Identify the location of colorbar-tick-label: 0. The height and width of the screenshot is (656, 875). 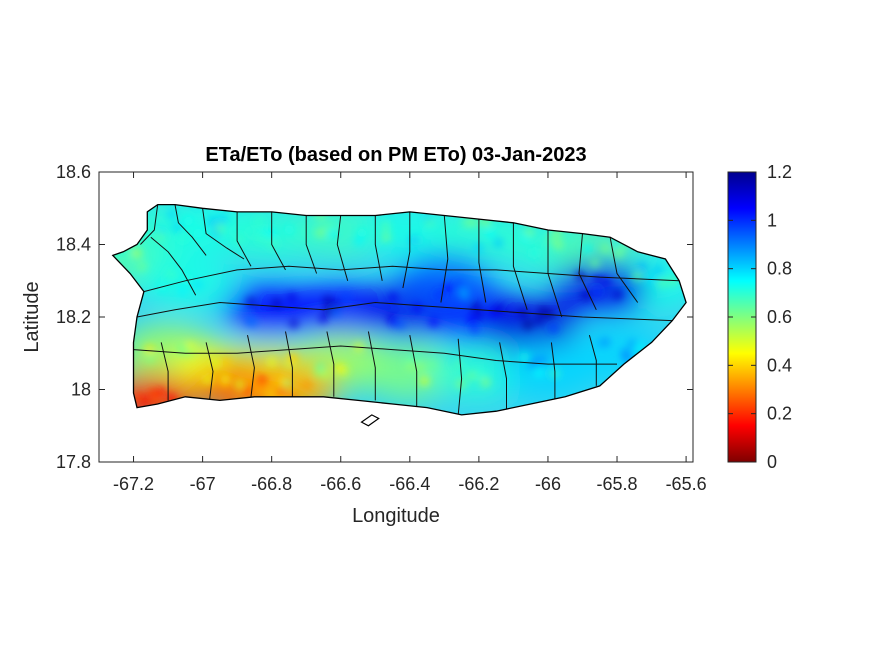
(772, 462).